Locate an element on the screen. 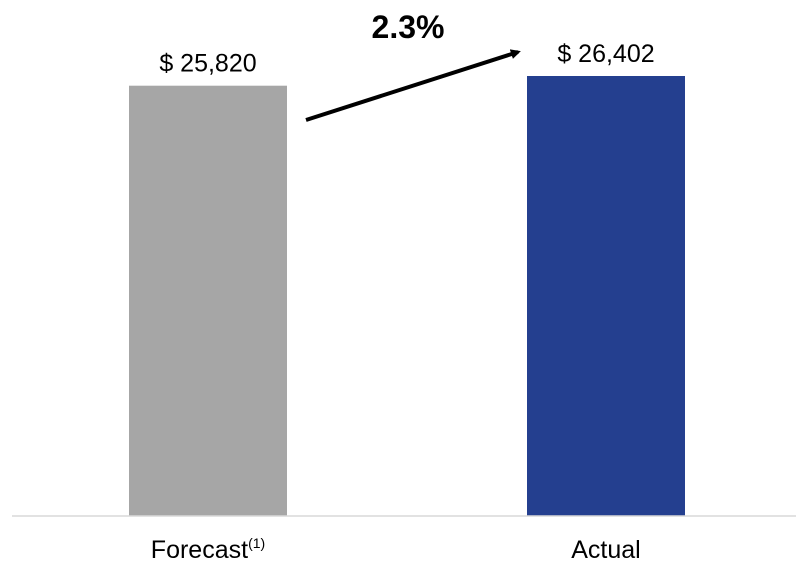  change-label: 2.3% is located at coordinates (408, 27).